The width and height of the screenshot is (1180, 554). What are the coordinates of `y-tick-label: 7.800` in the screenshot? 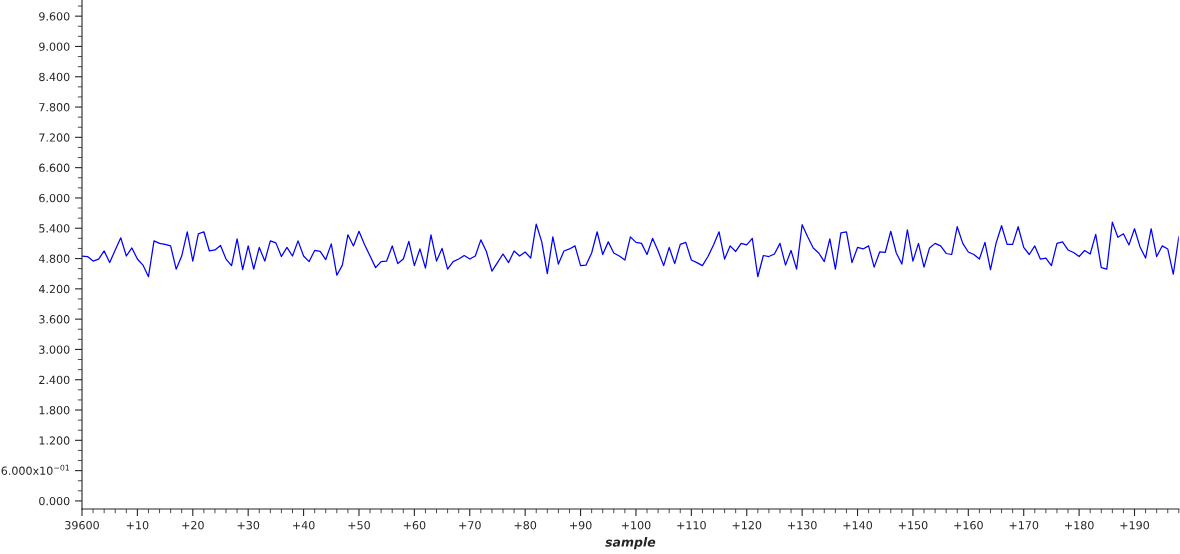 It's located at (54, 107).